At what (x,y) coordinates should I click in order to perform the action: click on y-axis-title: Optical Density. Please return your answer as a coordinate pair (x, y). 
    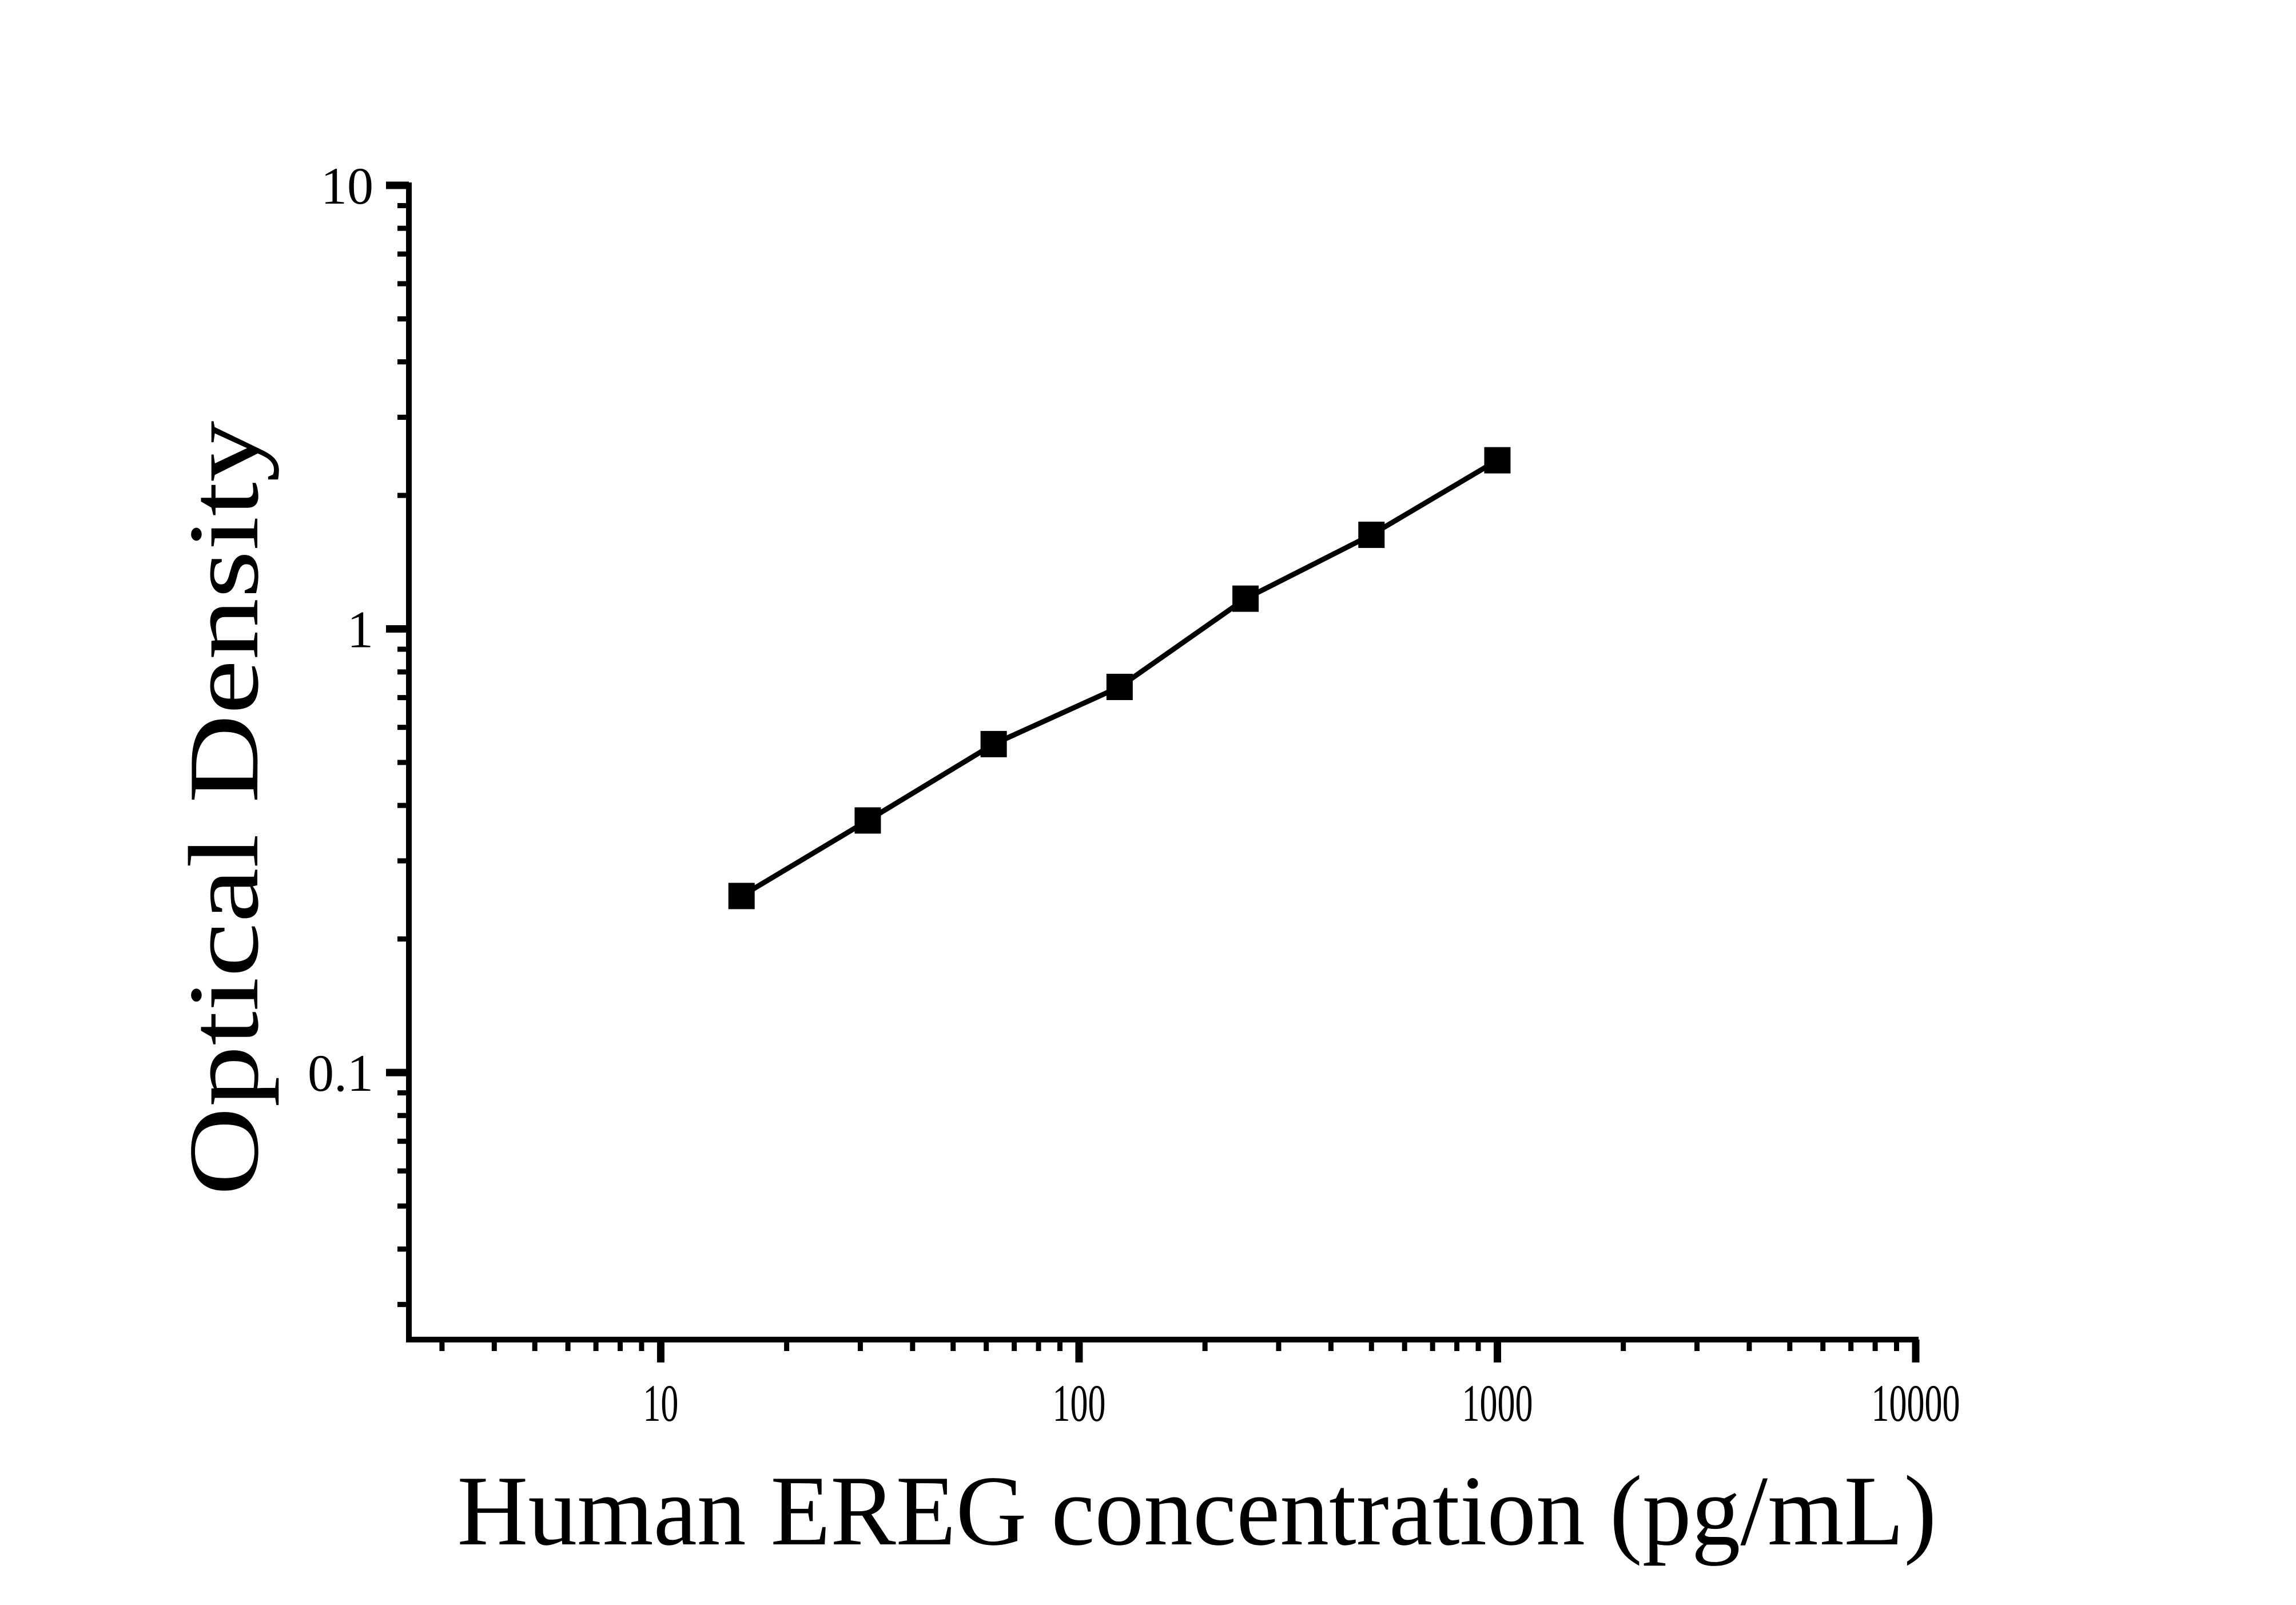
    Looking at the image, I should click on (224, 808).